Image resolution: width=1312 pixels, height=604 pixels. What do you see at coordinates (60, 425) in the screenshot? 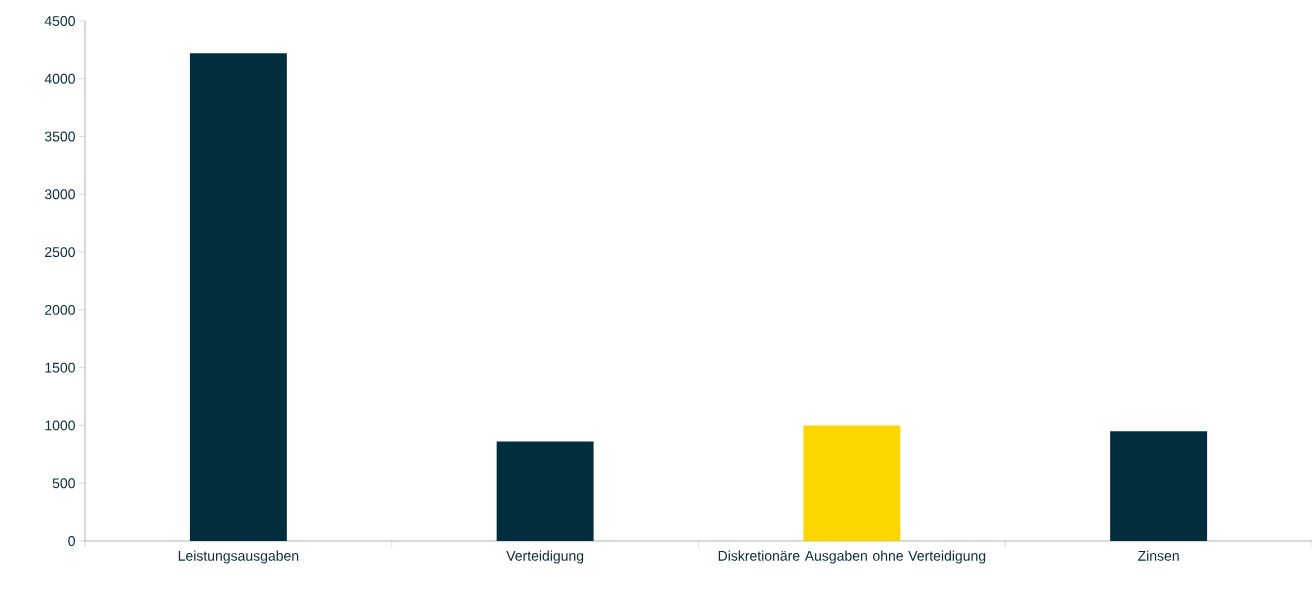
I see `y-tick-label: 1000` at bounding box center [60, 425].